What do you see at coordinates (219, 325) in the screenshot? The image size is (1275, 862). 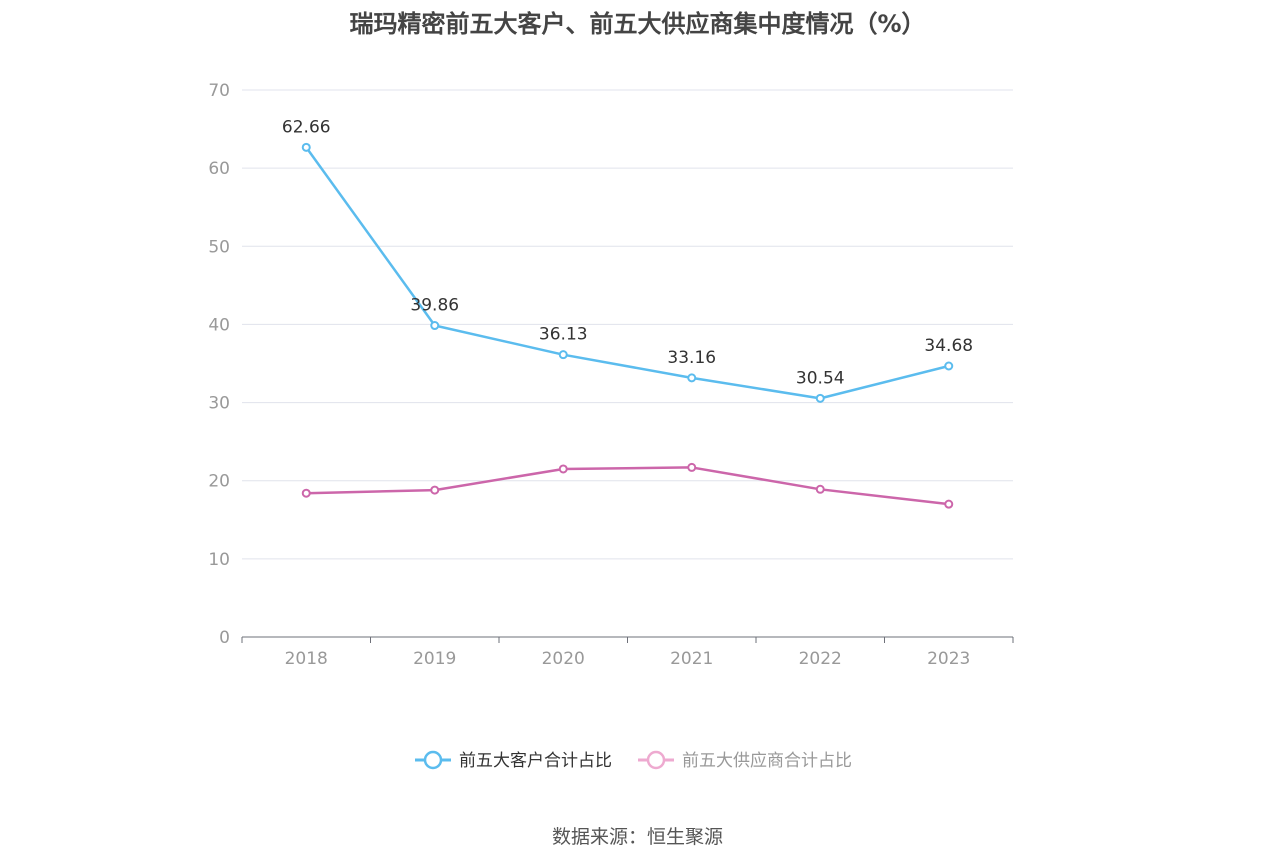 I see `y-tick-label: 40` at bounding box center [219, 325].